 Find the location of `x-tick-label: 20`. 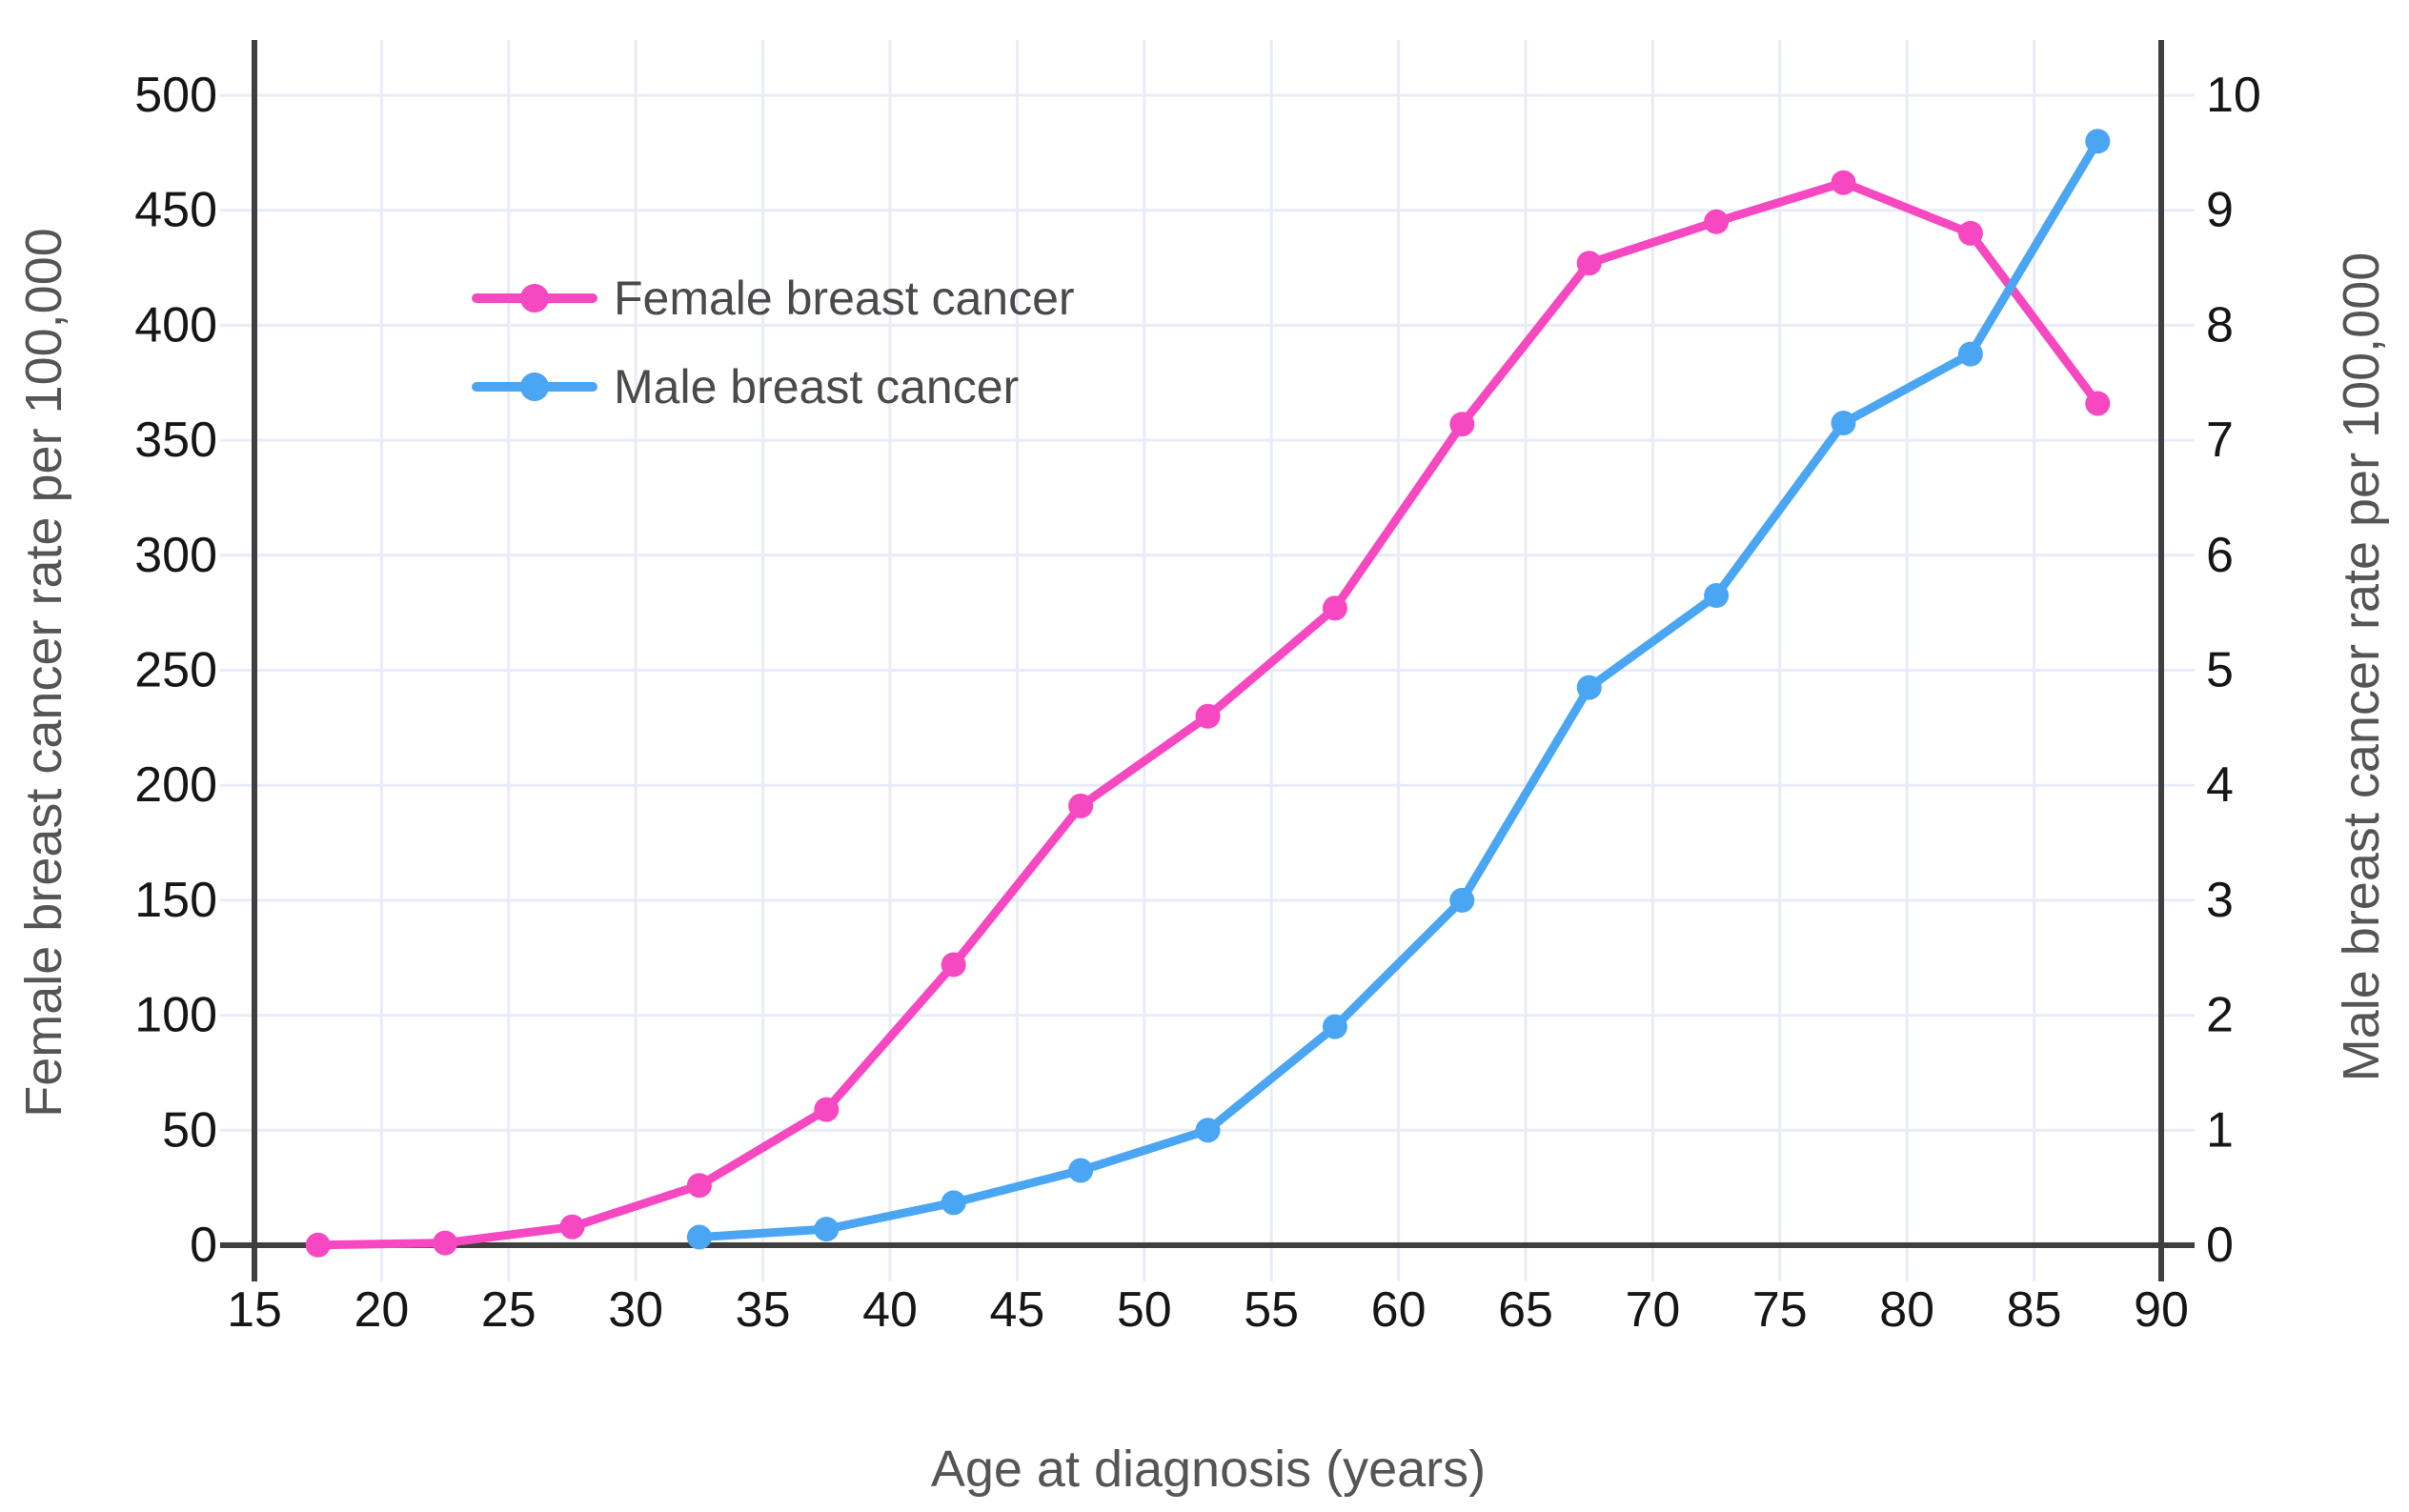

x-tick-label: 20 is located at coordinates (381, 1310).